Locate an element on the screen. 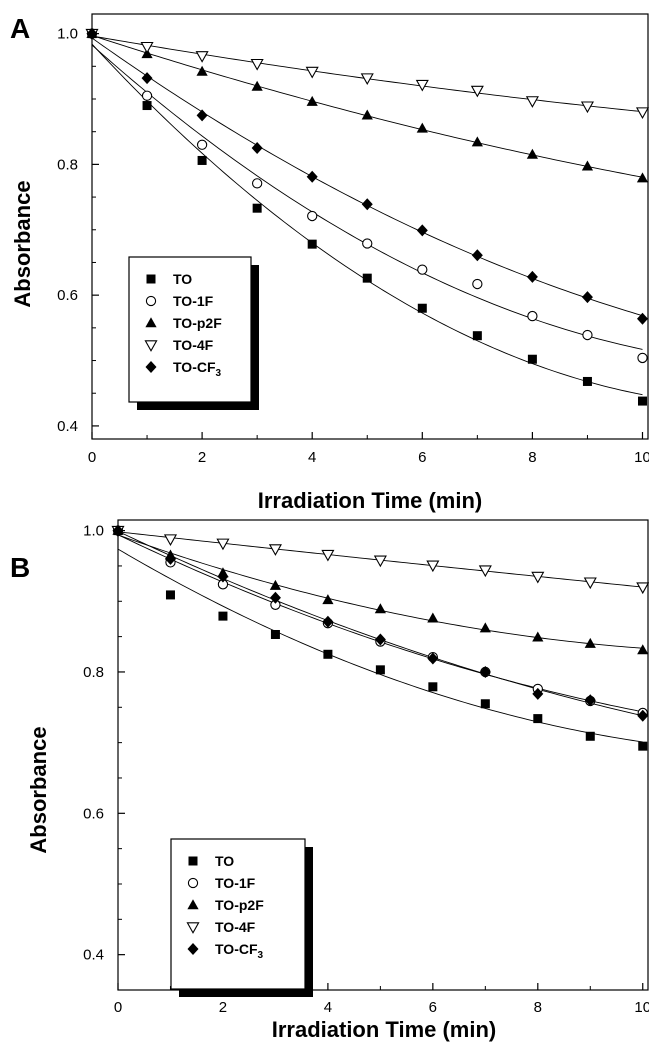  y-tick-label: 0.6 is located at coordinates (93, 813).